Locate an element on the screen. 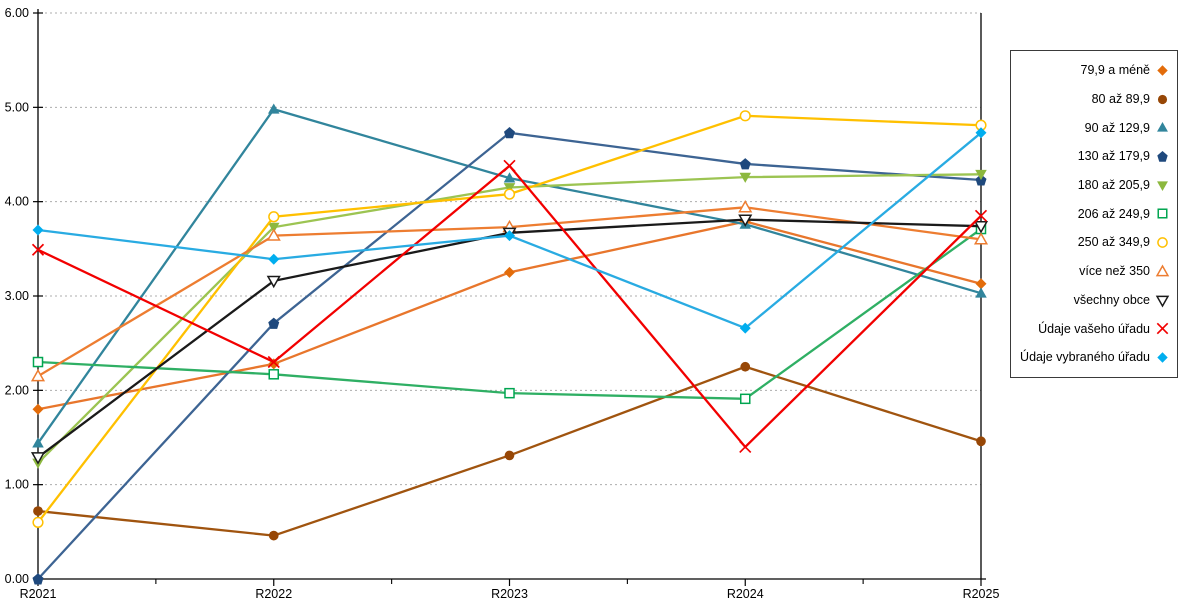 Image resolution: width=1200 pixels, height=600 pixels. legend-label: 180 až 205,9 is located at coordinates (1113, 184).